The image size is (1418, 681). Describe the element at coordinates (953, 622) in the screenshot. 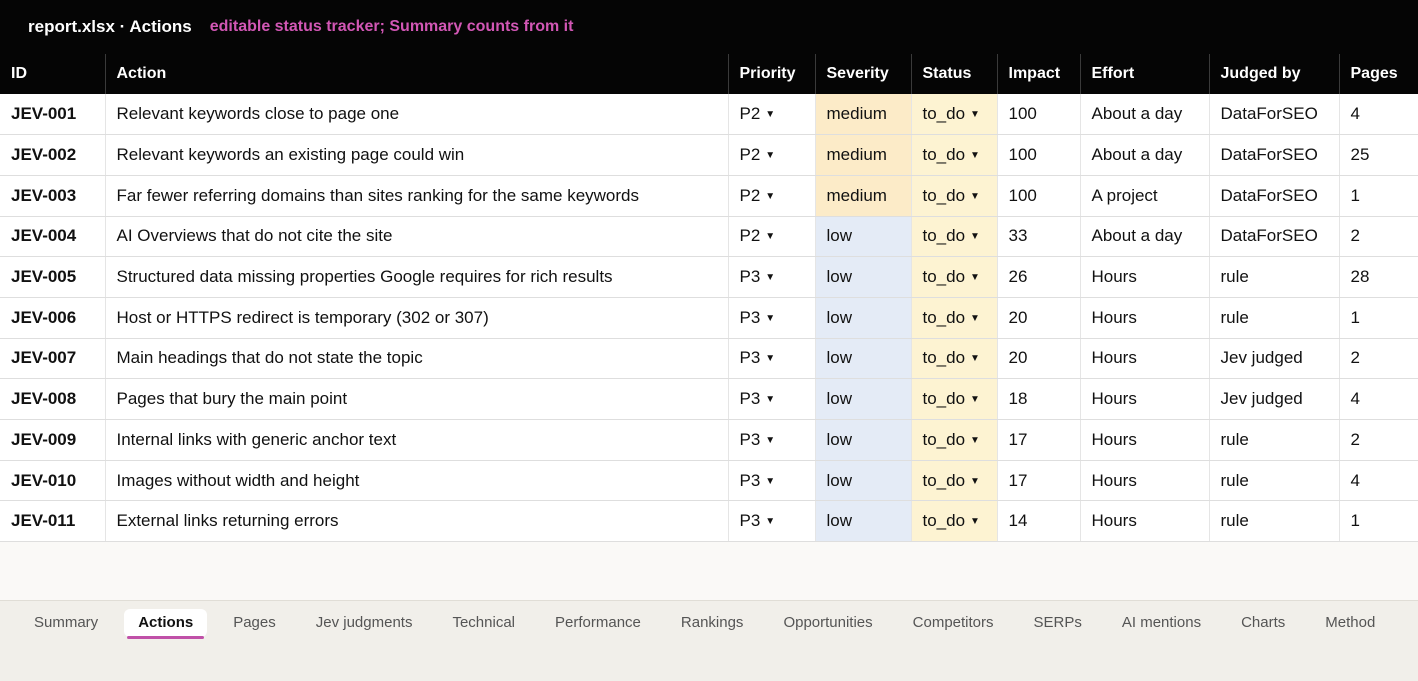

I see `tab-competitors: Competitors` at that location.